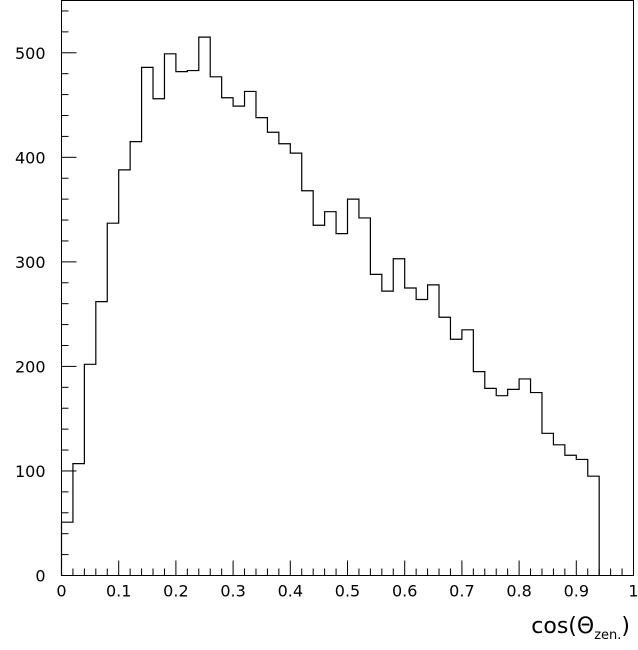 The image size is (638, 650). What do you see at coordinates (118, 591) in the screenshot?
I see `x-tick-label: 0.1` at bounding box center [118, 591].